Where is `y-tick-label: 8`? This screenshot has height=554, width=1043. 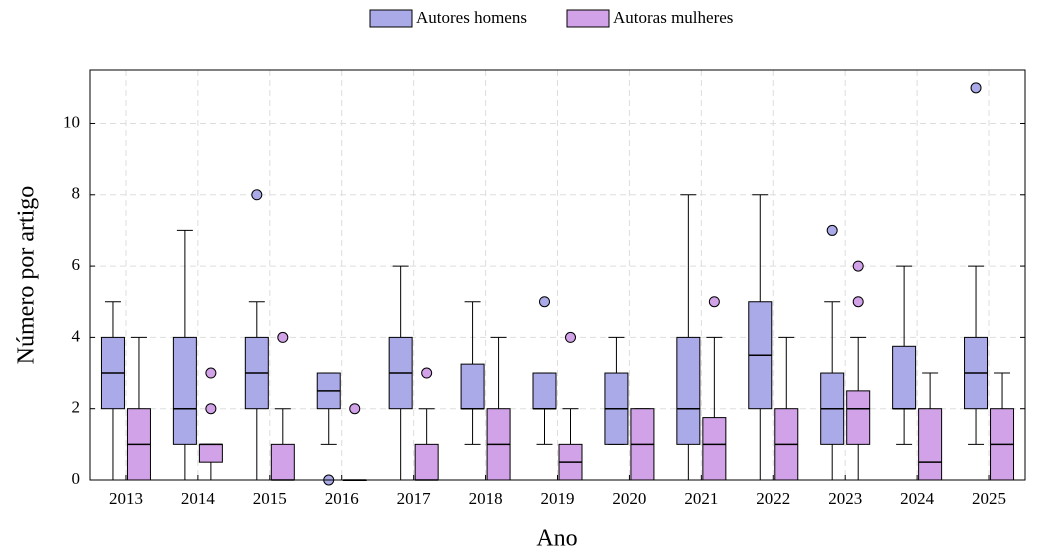
y-tick-label: 8 is located at coordinates (76, 193).